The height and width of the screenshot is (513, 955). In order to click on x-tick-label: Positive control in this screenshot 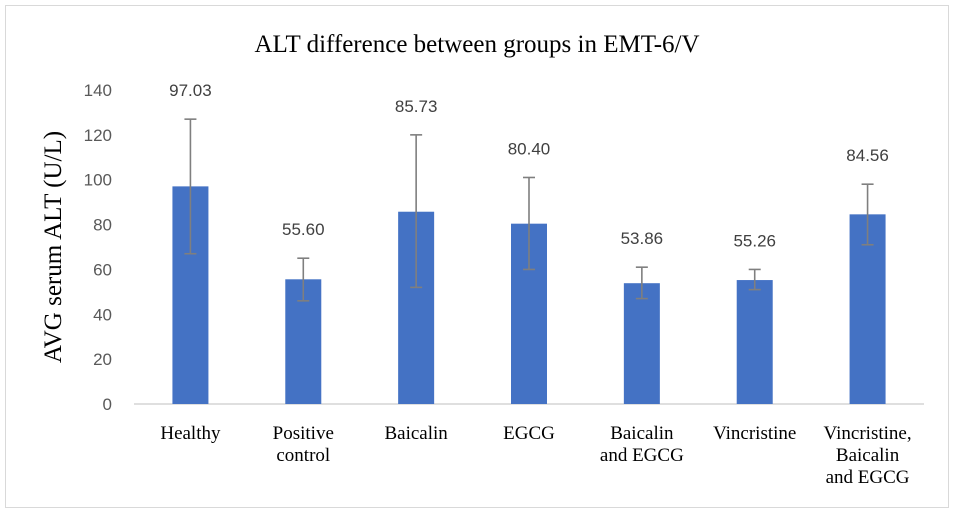, I will do `click(303, 444)`.